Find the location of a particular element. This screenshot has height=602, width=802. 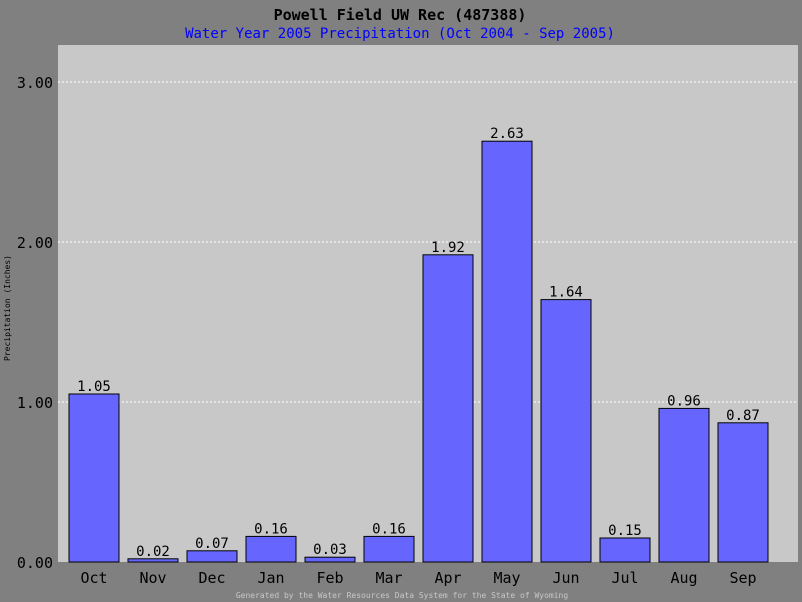

x-tick-label: Nov is located at coordinates (152, 578).